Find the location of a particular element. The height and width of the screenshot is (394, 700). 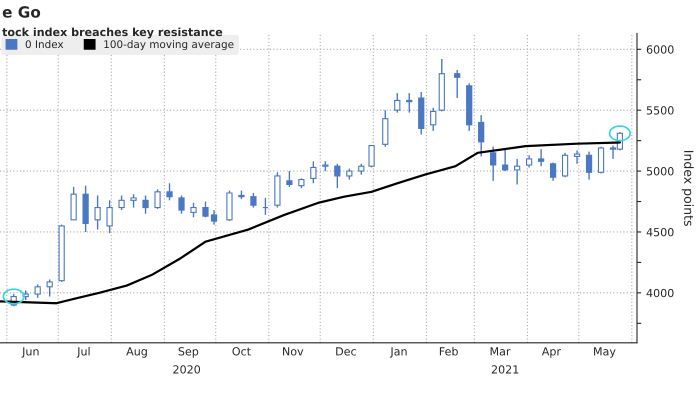

x-tick-label: May is located at coordinates (605, 352).